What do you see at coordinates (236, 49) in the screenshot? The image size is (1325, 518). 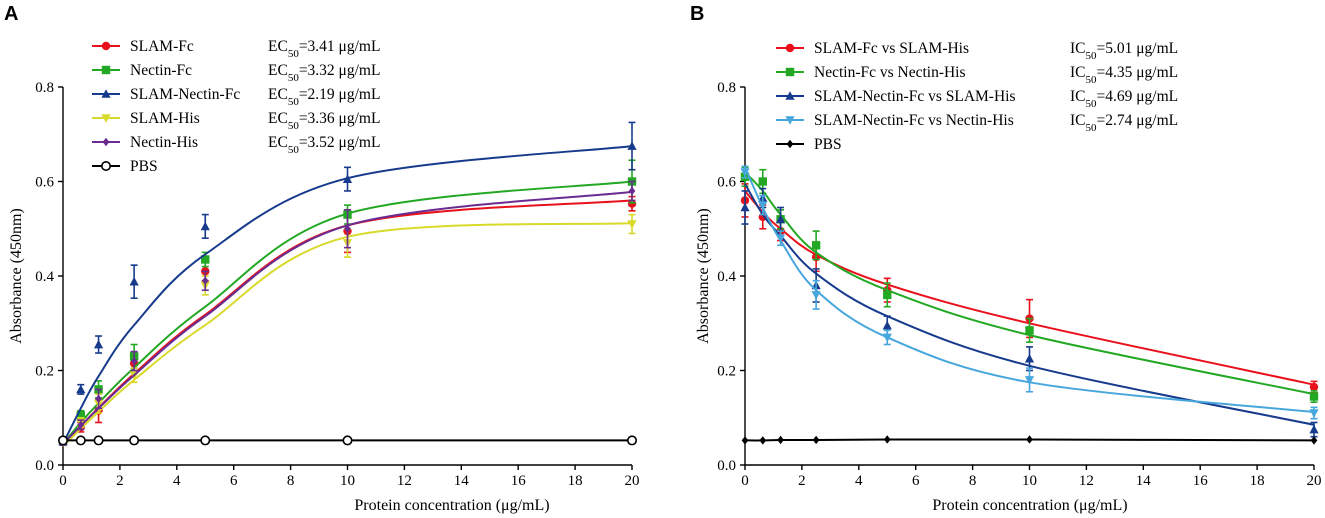 I see `panel-a-legend-item: SLAM-Fc EC50=3.41 μg/mL` at bounding box center [236, 49].